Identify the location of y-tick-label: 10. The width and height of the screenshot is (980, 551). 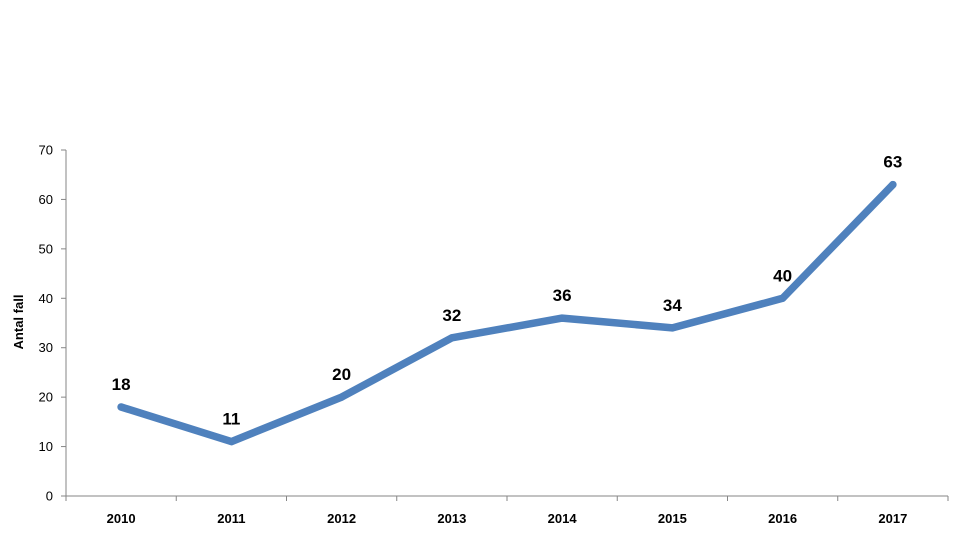
(46, 446).